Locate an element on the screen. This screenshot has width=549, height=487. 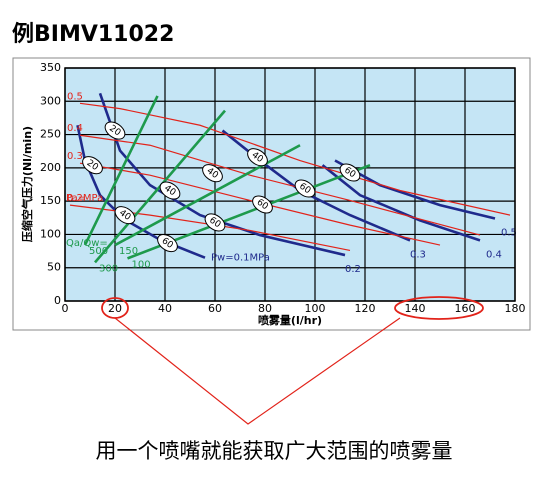
x-tick-label: 160 is located at coordinates (465, 308).